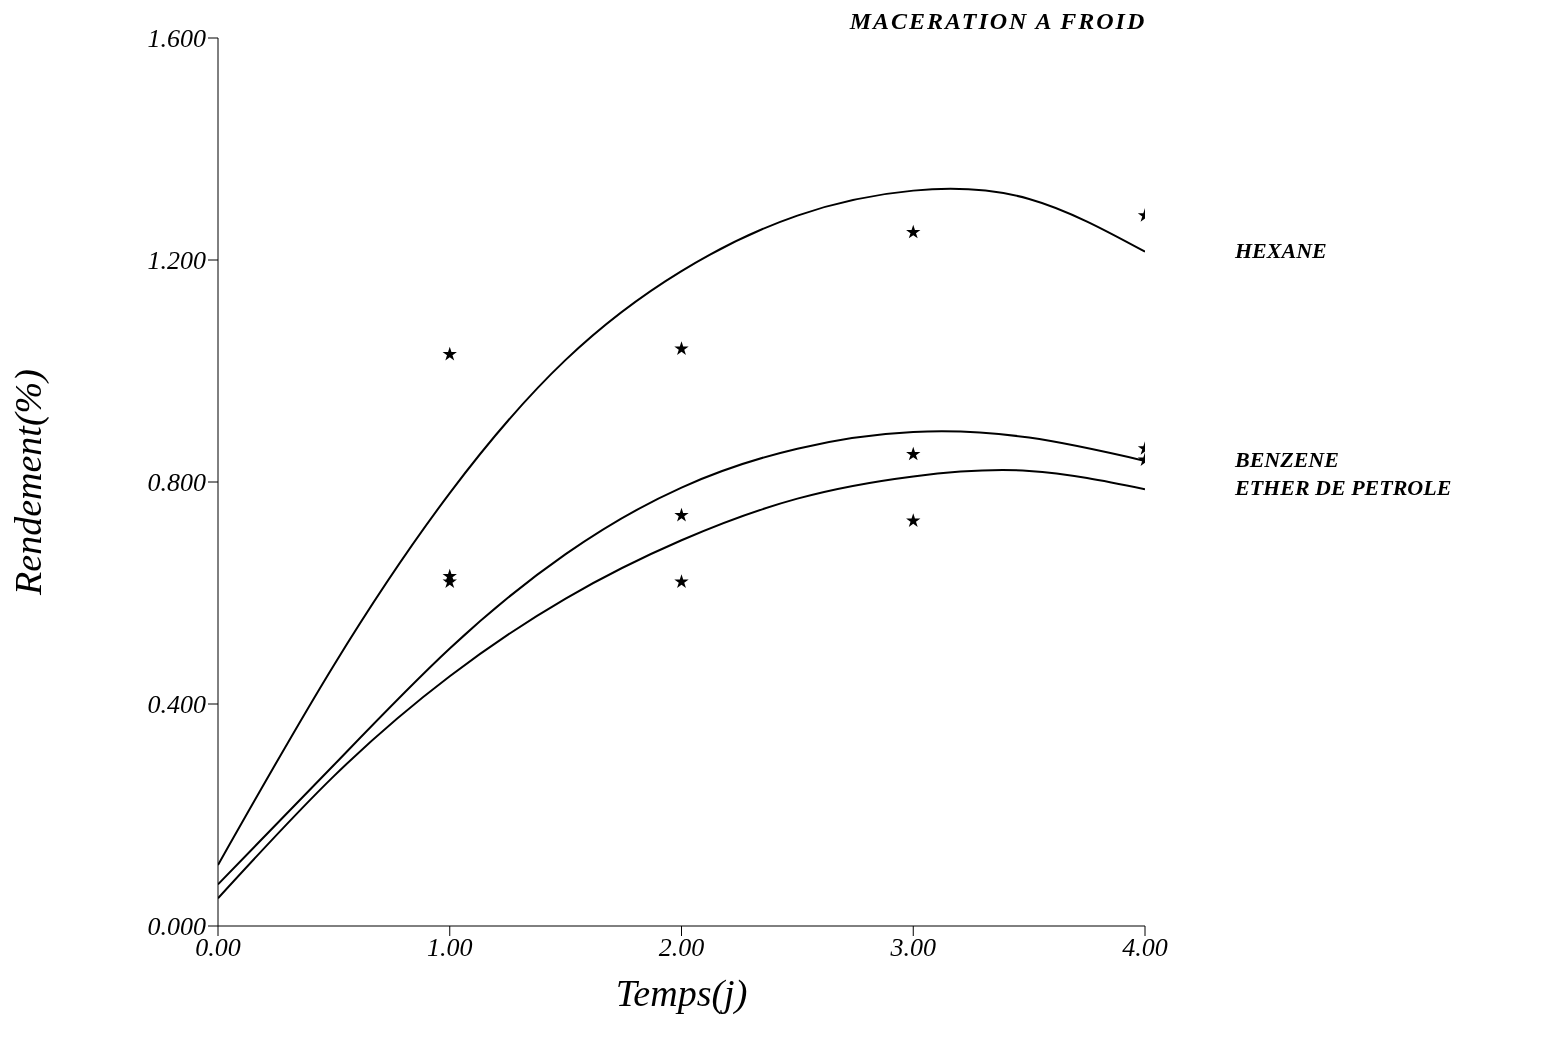 Image resolution: width=1543 pixels, height=1044 pixels. What do you see at coordinates (29, 482) in the screenshot?
I see `y-axis-title: Rendement(%)` at bounding box center [29, 482].